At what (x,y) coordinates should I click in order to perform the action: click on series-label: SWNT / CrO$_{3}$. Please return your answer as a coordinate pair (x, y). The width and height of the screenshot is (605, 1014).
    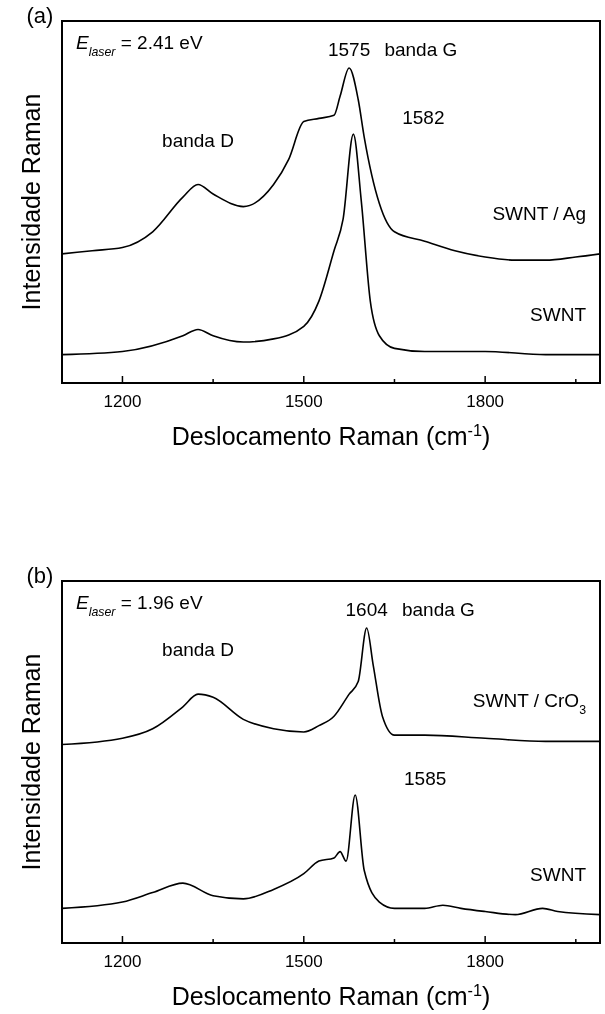
    Looking at the image, I should click on (529, 704).